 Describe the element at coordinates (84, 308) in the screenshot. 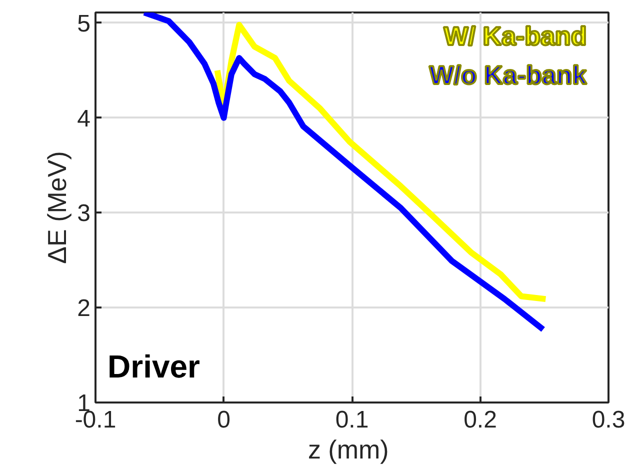

I see `y-tick-label: 2` at that location.